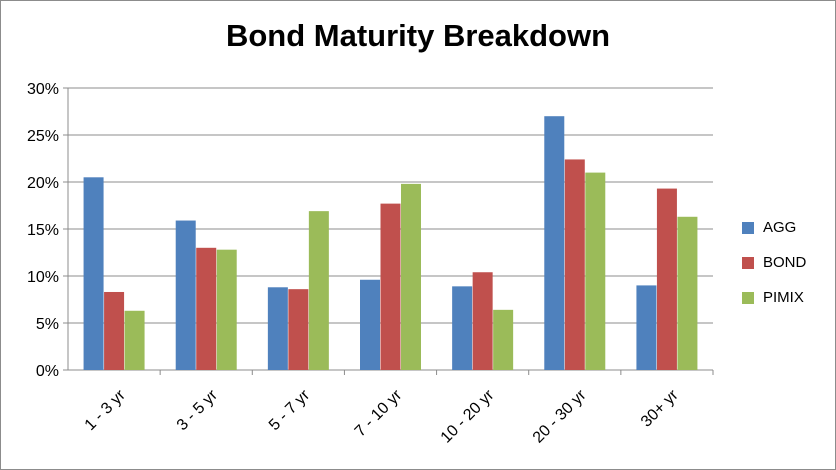 The height and width of the screenshot is (470, 836). I want to click on legend-item-pimix: PIMIX, so click(787, 298).